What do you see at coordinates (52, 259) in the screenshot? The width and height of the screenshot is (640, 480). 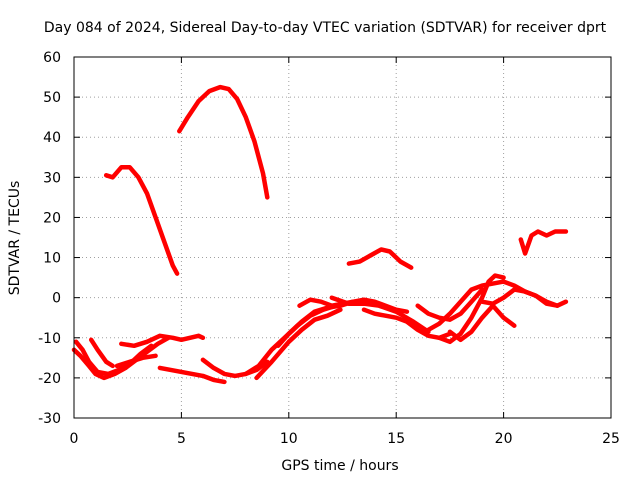 I see `y-tick-label: 10` at bounding box center [52, 259].